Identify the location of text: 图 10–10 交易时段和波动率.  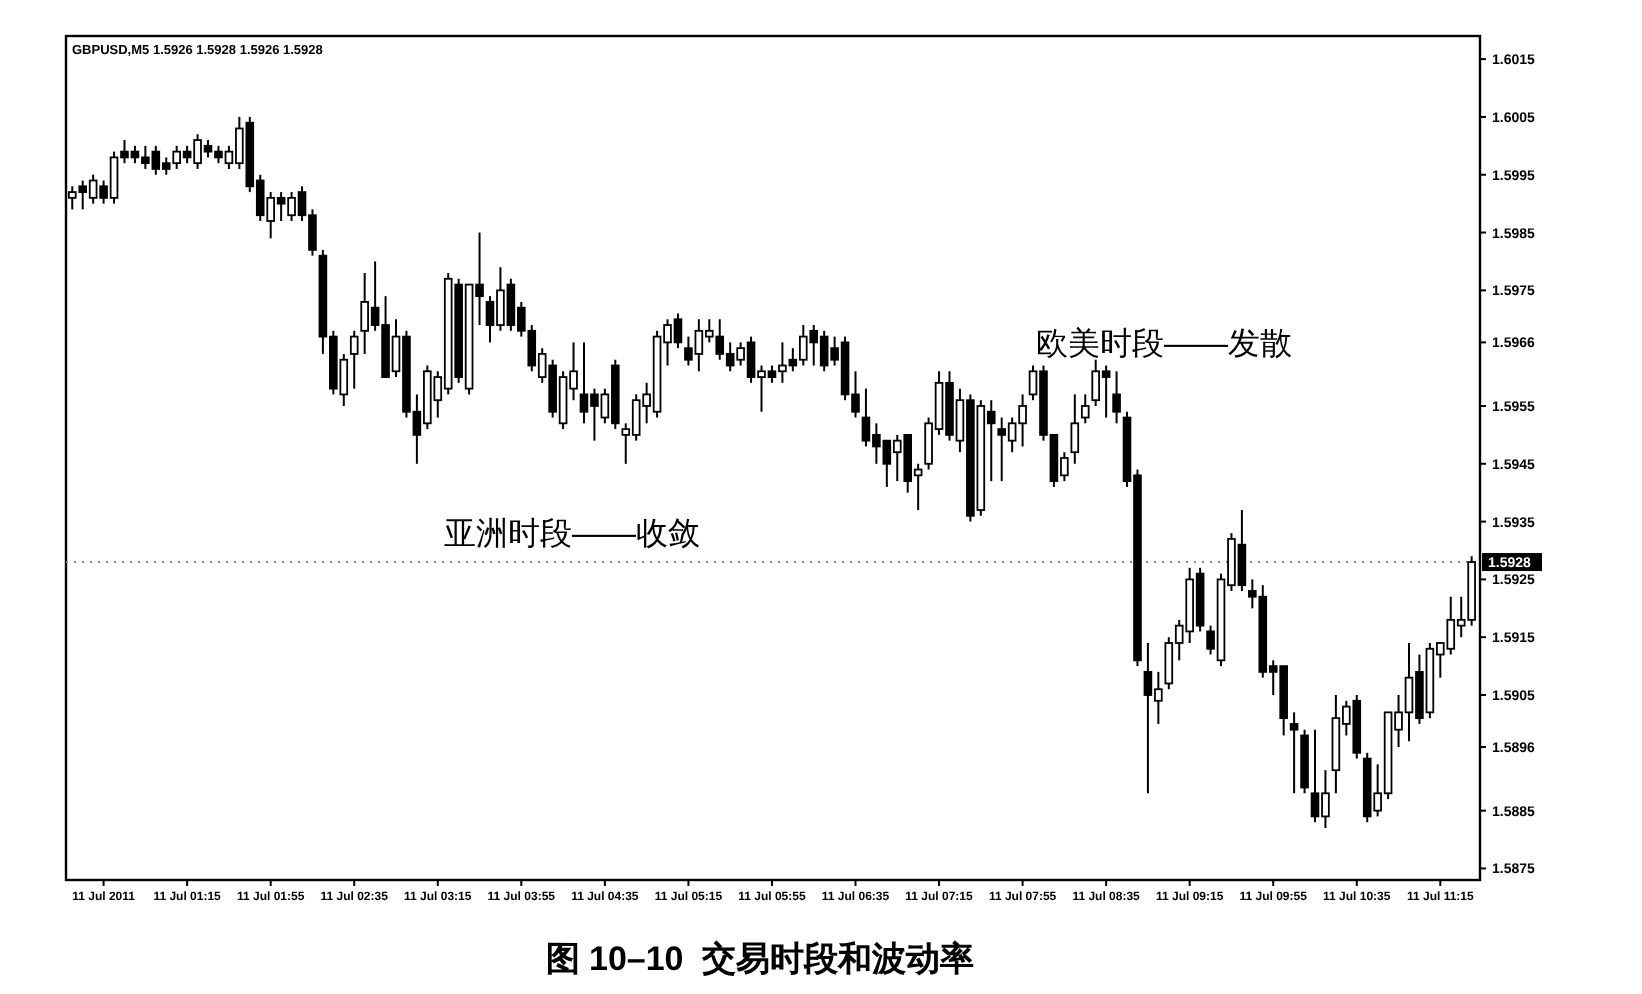
(760, 959).